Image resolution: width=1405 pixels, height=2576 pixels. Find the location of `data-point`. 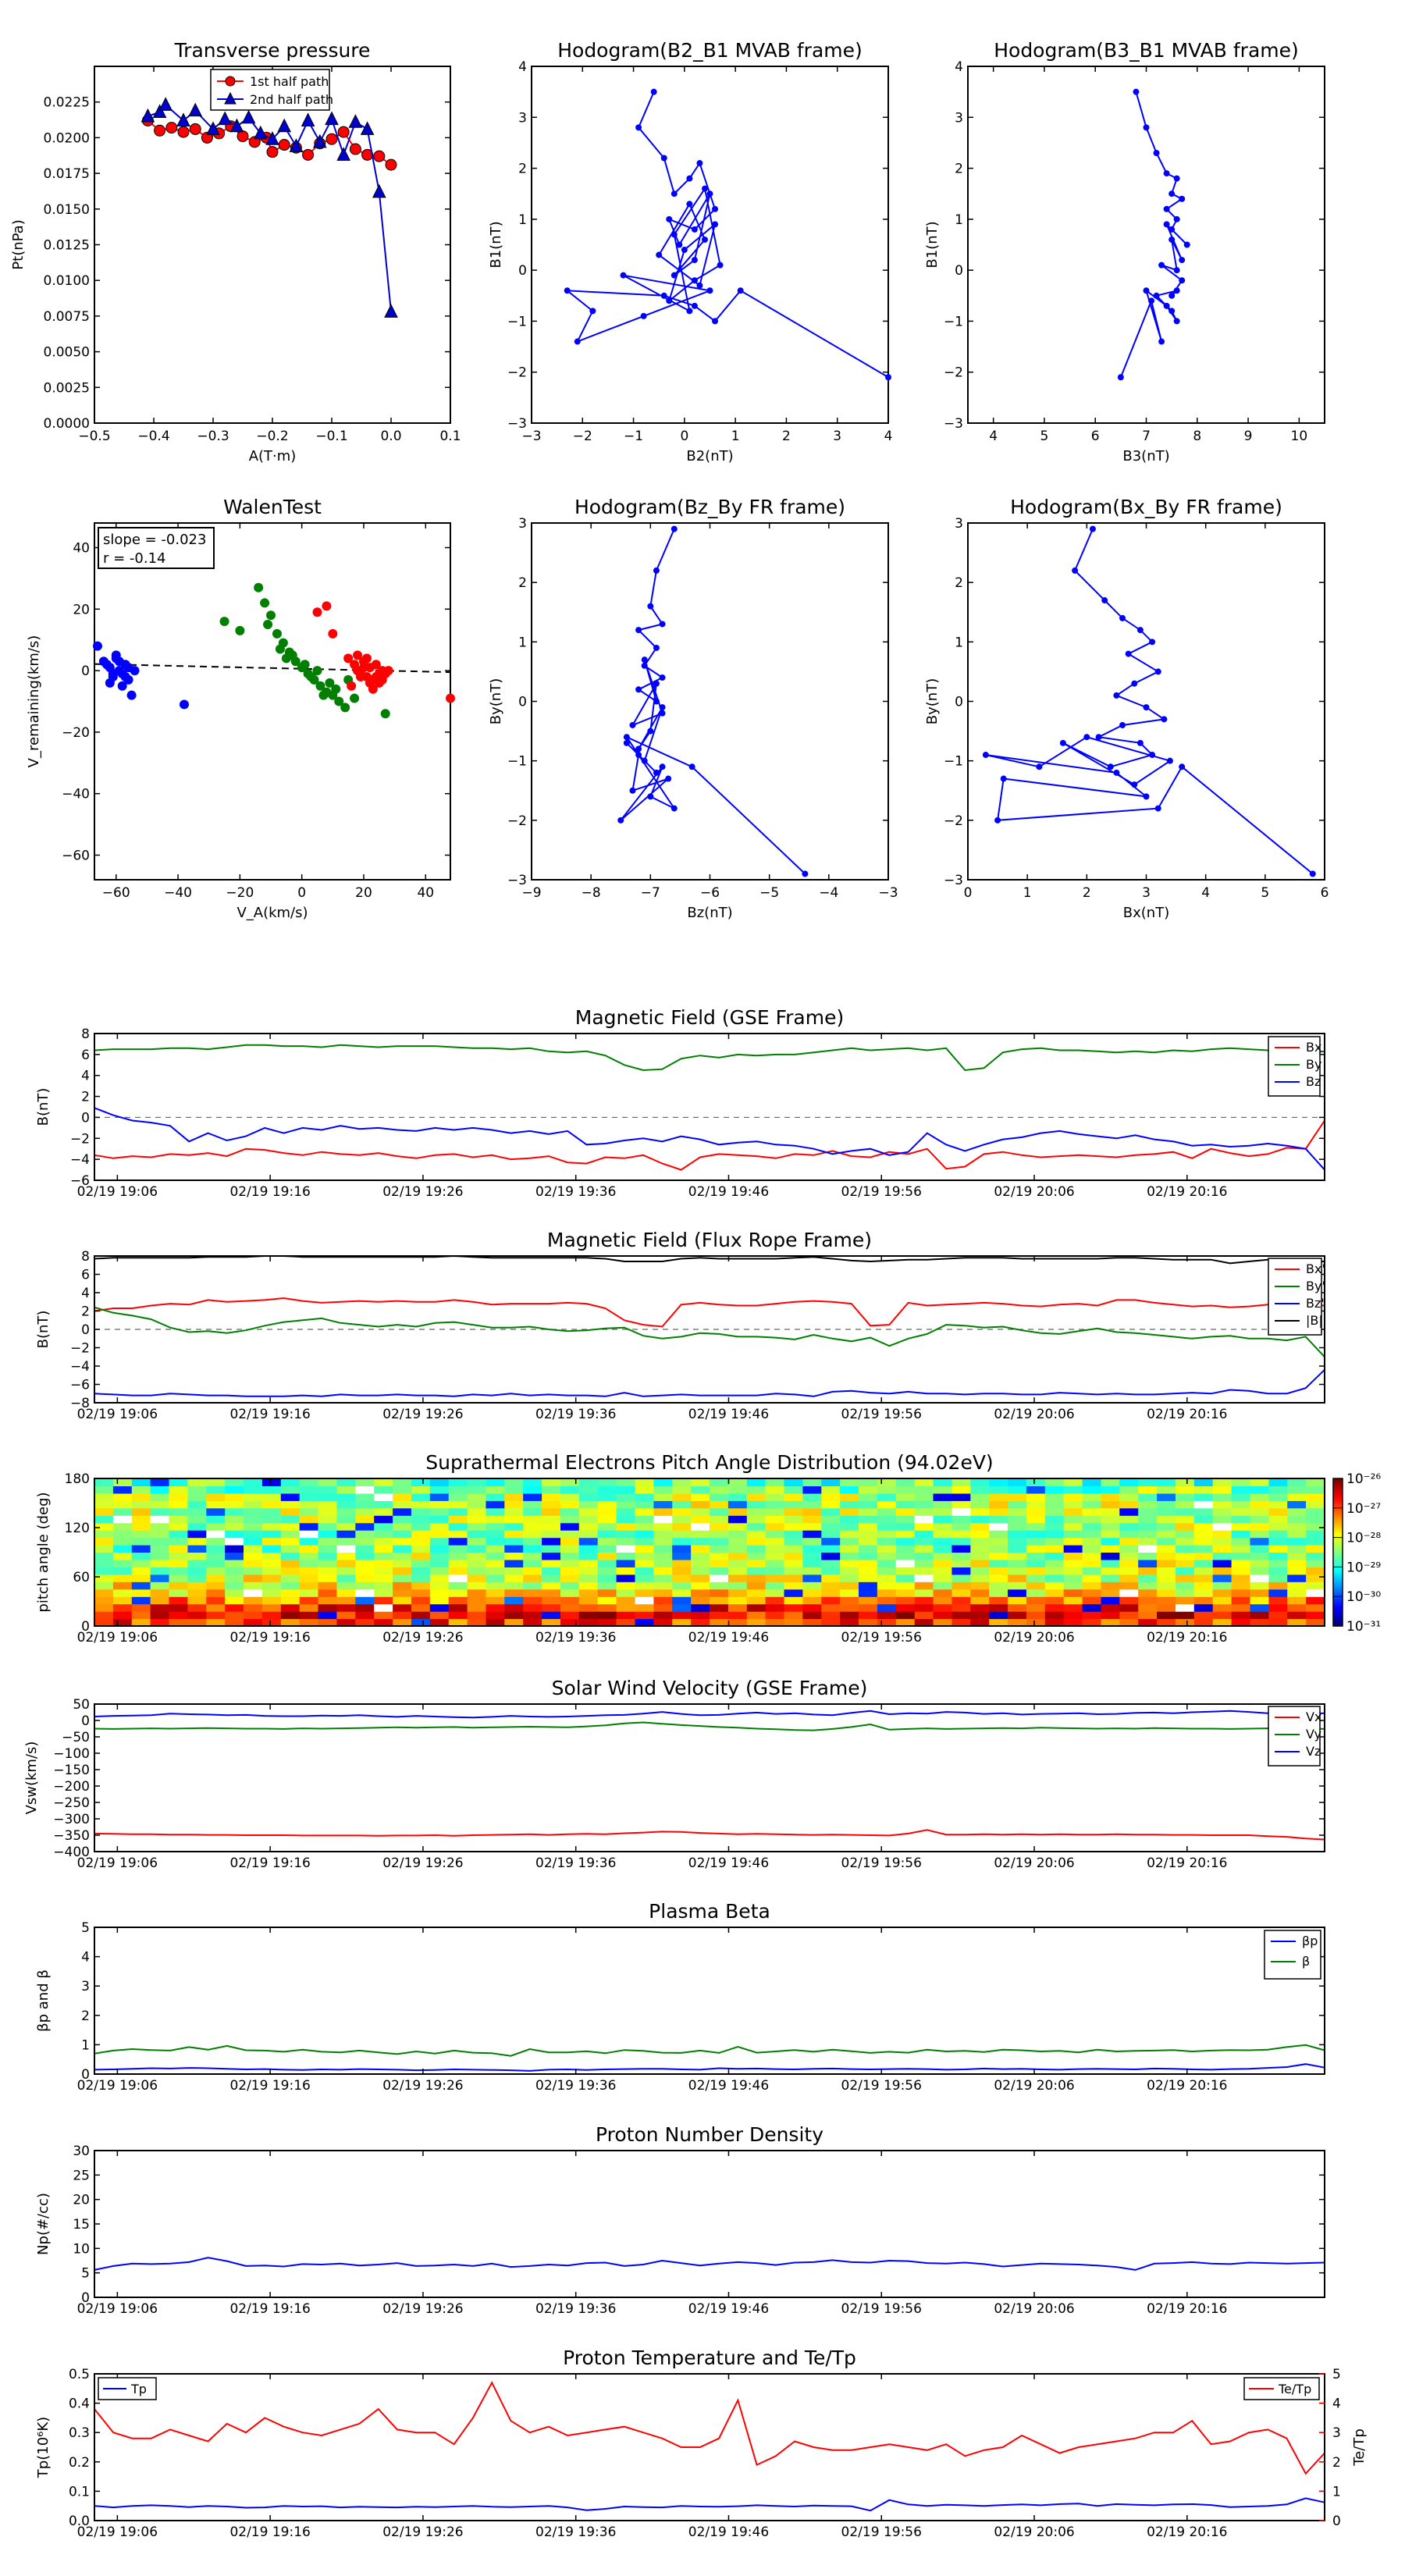

data-point is located at coordinates (160, 130).